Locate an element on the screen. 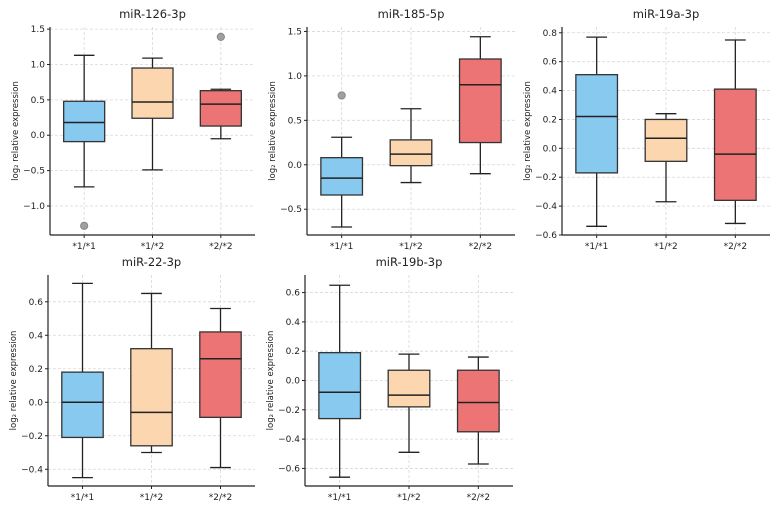  chart-title: miR-22-3p is located at coordinates (151, 262).